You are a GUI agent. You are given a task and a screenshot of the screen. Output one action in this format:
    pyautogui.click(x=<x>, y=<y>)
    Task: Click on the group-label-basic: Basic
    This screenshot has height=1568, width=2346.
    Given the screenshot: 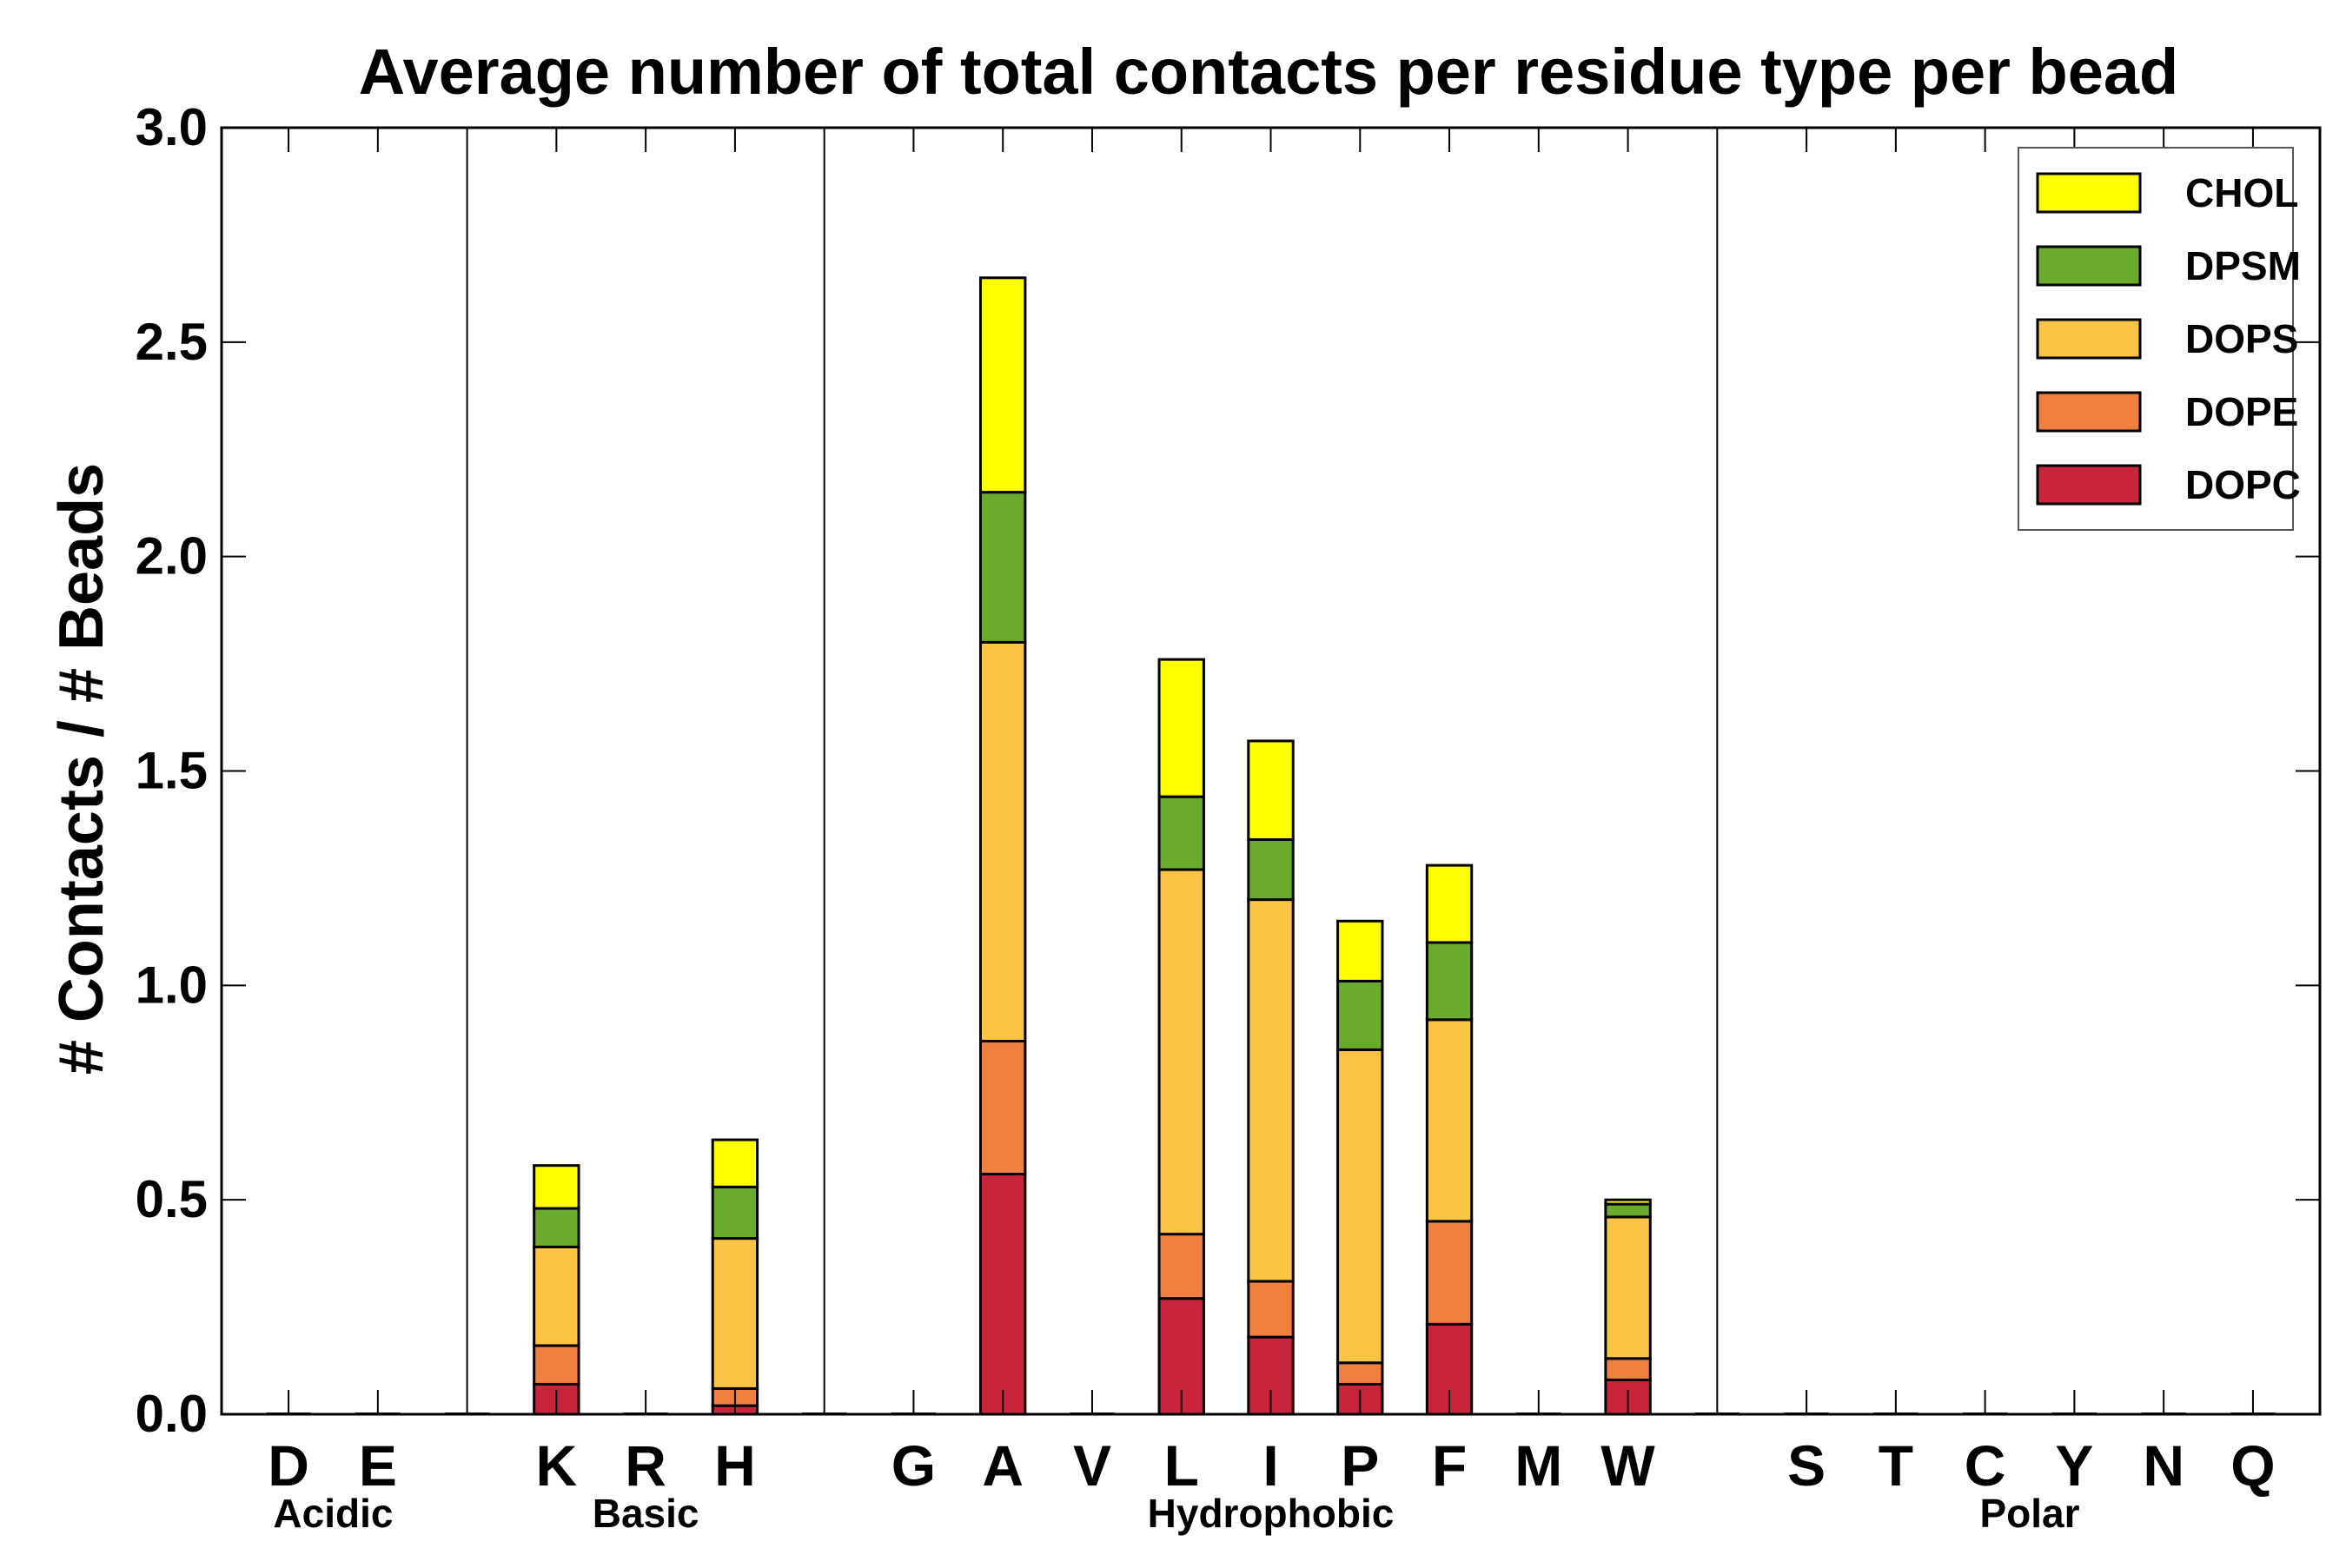 What is the action you would take?
    pyautogui.click(x=646, y=1513)
    